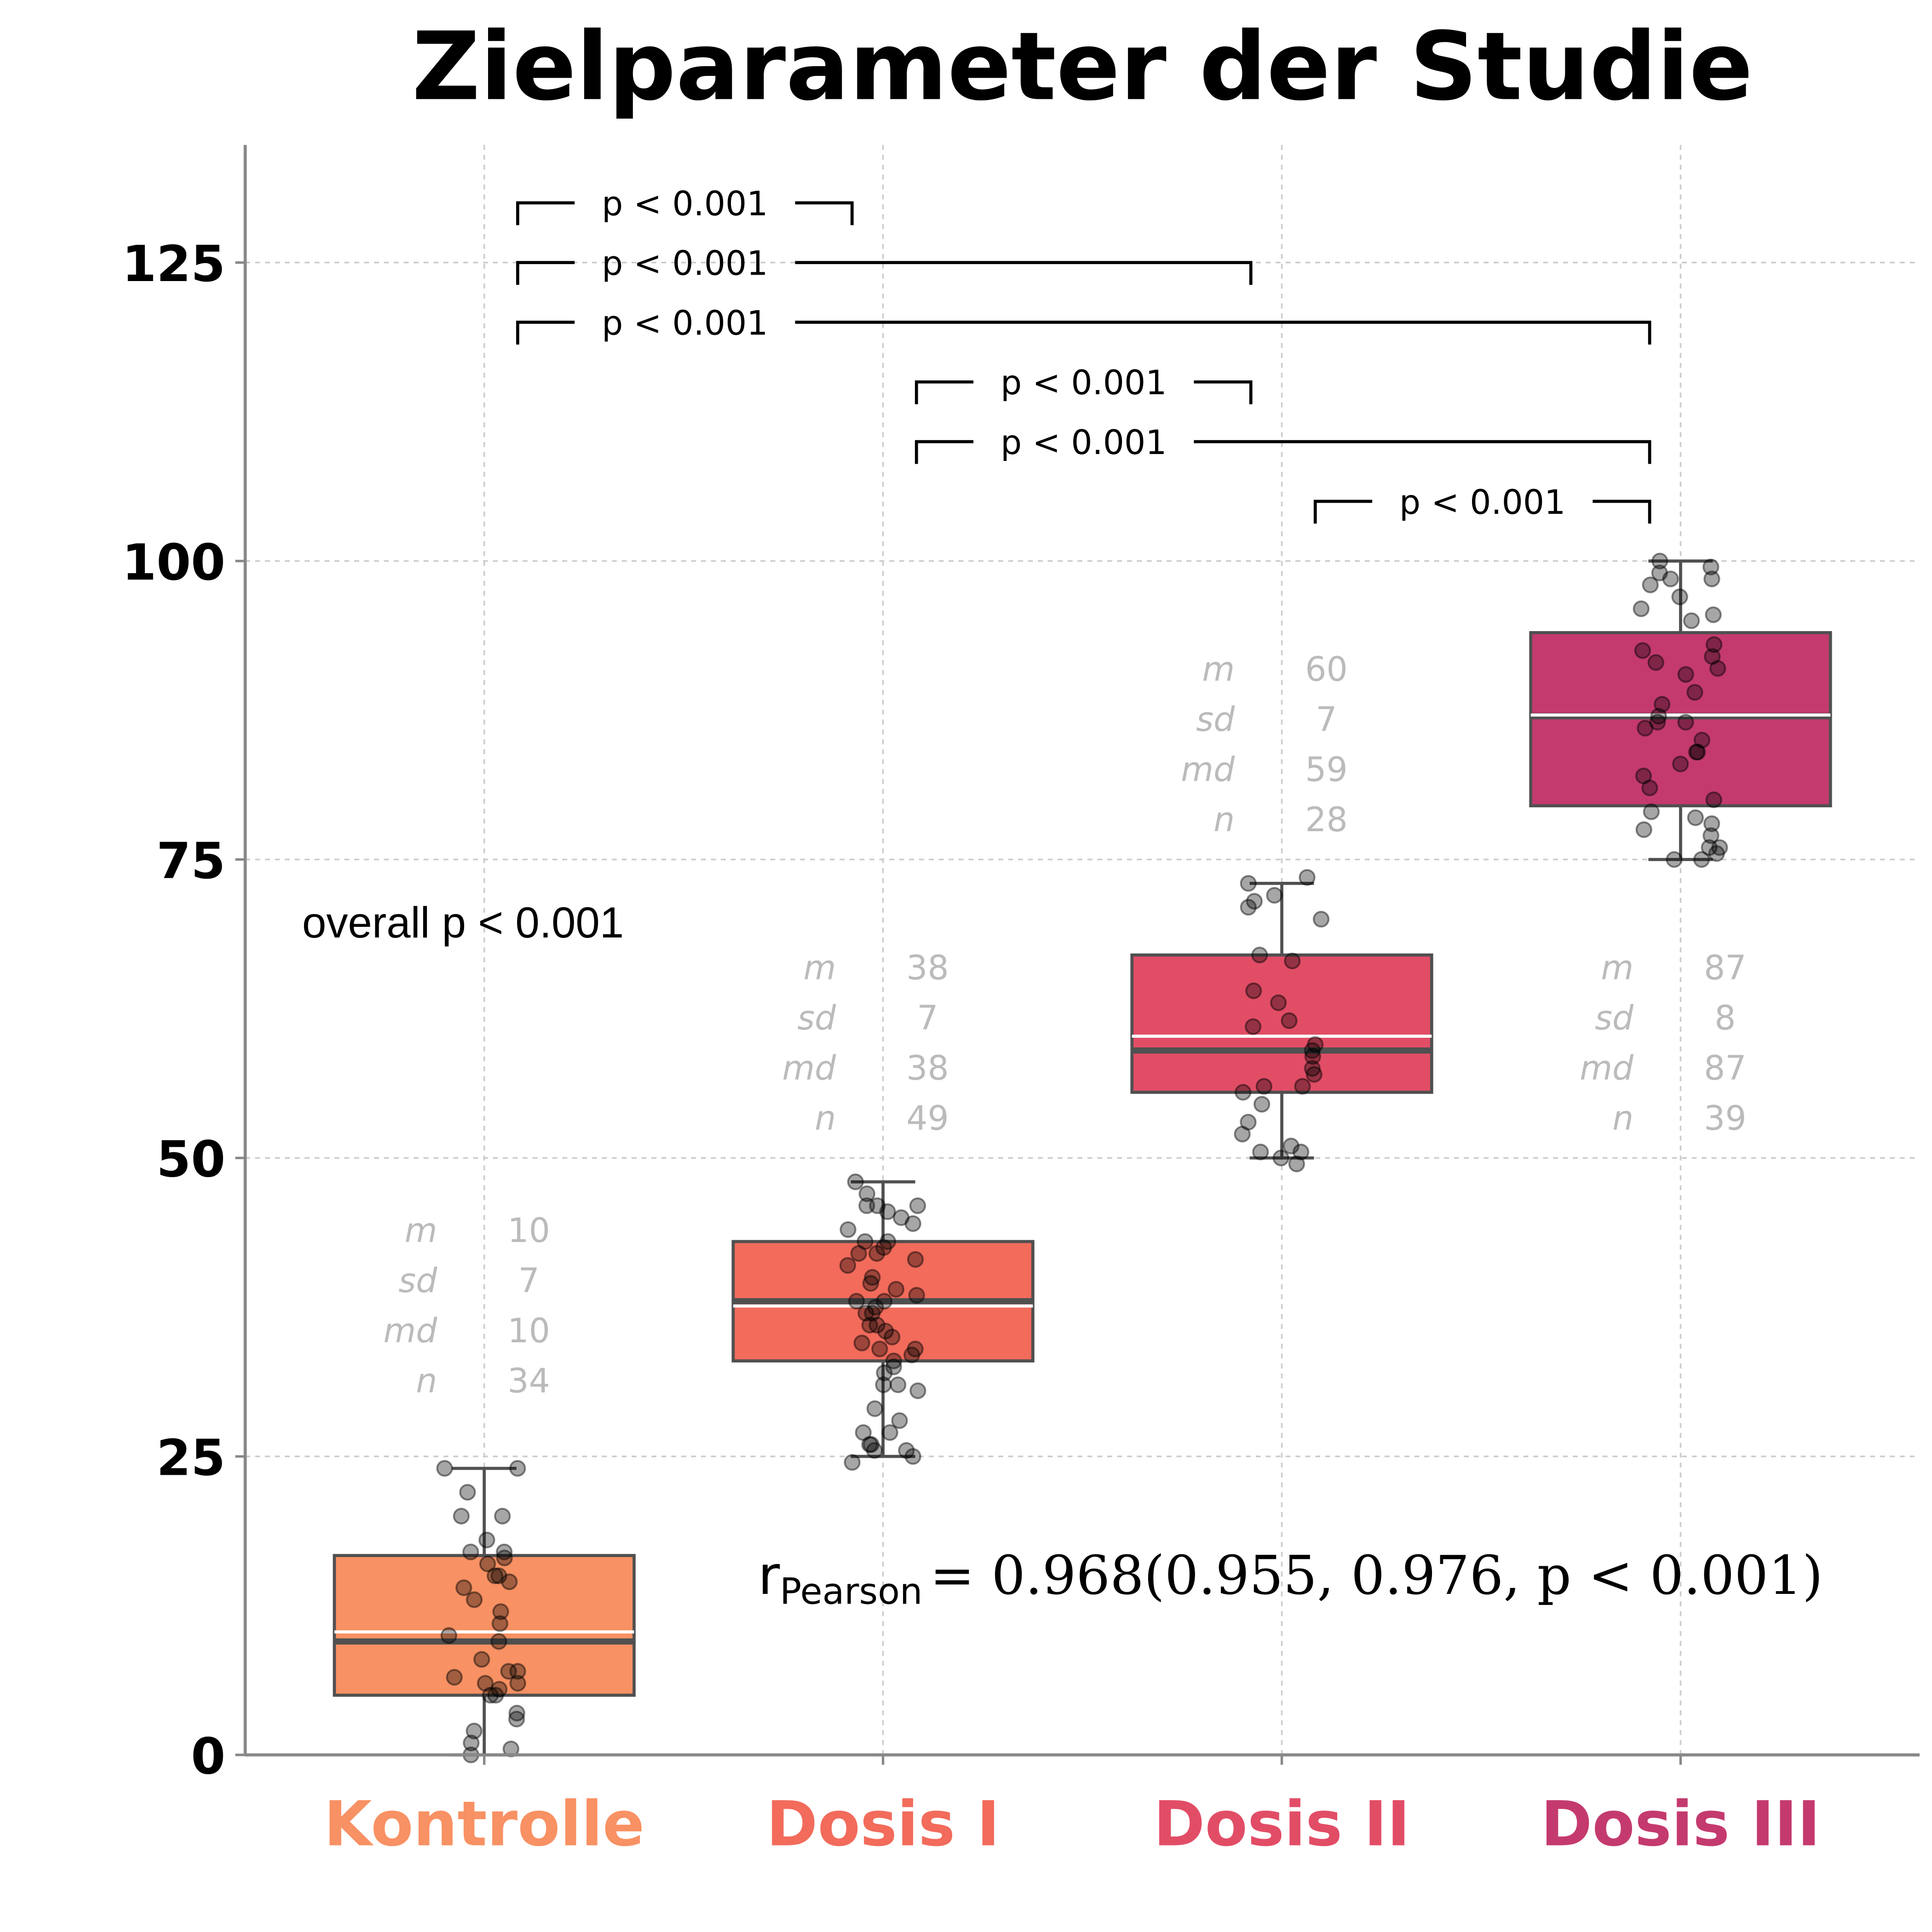  What do you see at coordinates (484, 1824) in the screenshot?
I see `x-tick-label-kontrolle: Kontrolle` at bounding box center [484, 1824].